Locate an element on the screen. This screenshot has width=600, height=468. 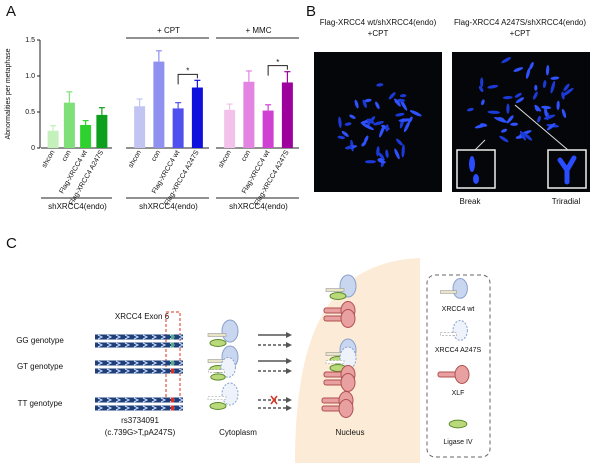
pointer is located at coordinates (480, 145).